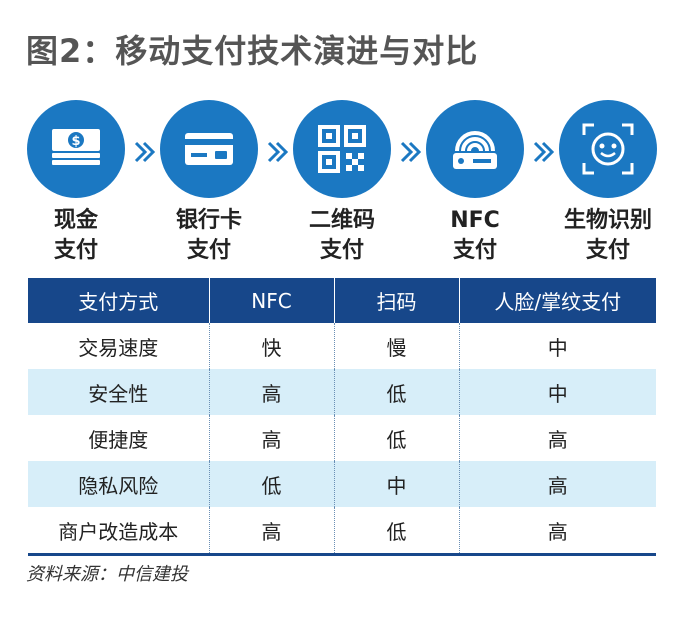 This screenshot has height=626, width=688. I want to click on table-row: 隐私风险 低 中 高, so click(342, 484).